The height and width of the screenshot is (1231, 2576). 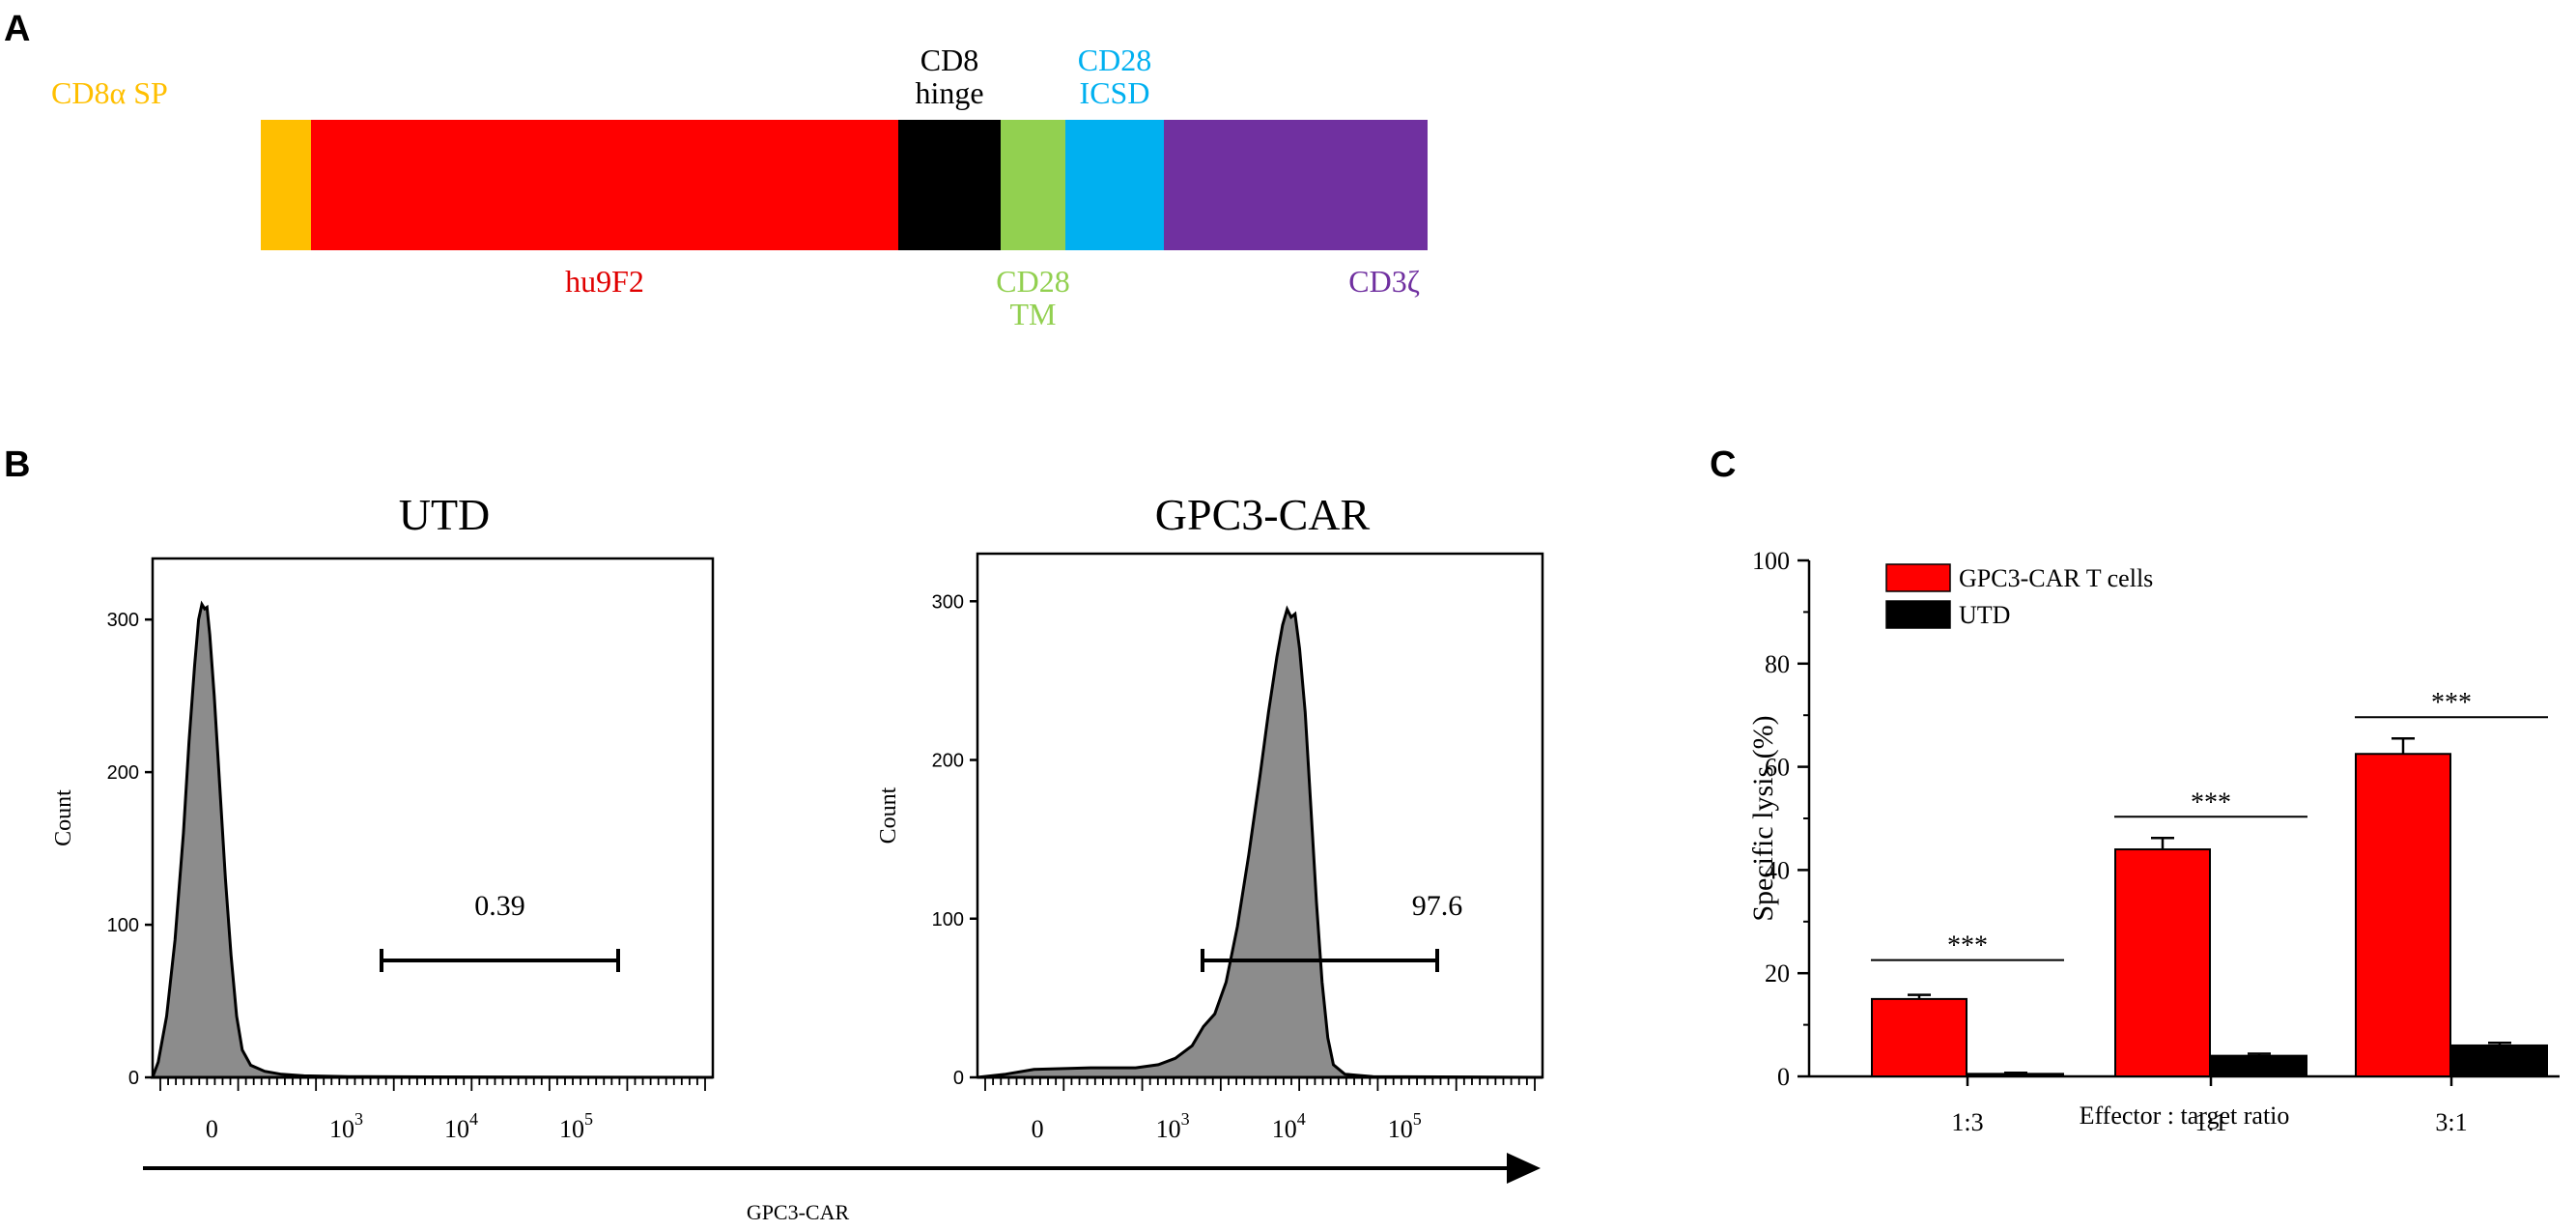 What do you see at coordinates (1777, 870) in the screenshot?
I see `y-tick-label: 40` at bounding box center [1777, 870].